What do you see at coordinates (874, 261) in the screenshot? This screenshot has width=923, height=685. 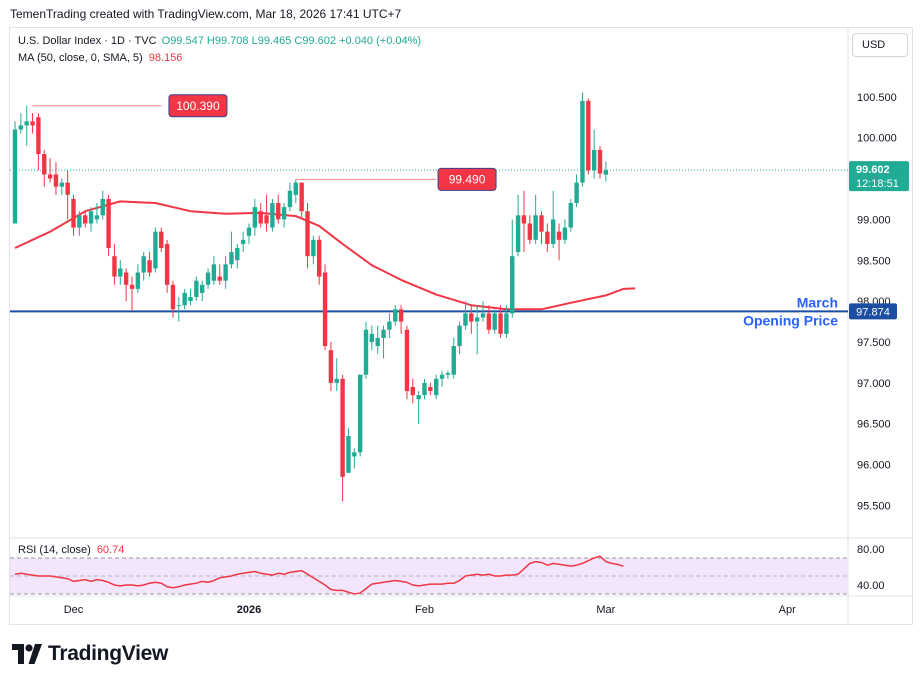 I see `y-tick-label: 98.500` at bounding box center [874, 261].